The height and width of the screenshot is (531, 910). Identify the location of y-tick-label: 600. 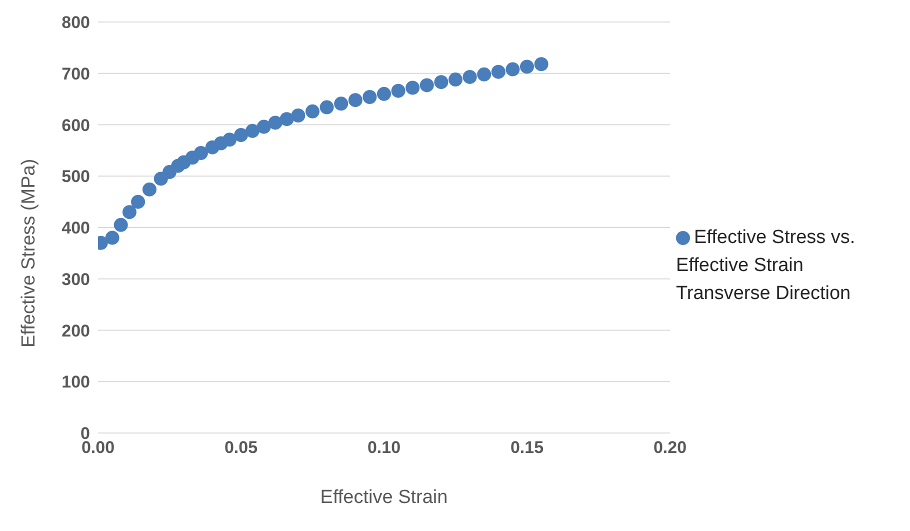
(76, 125).